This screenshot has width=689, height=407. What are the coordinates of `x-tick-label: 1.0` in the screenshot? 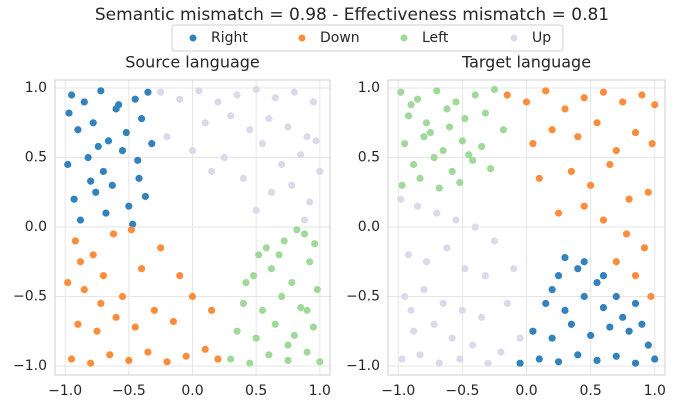 It's located at (320, 391).